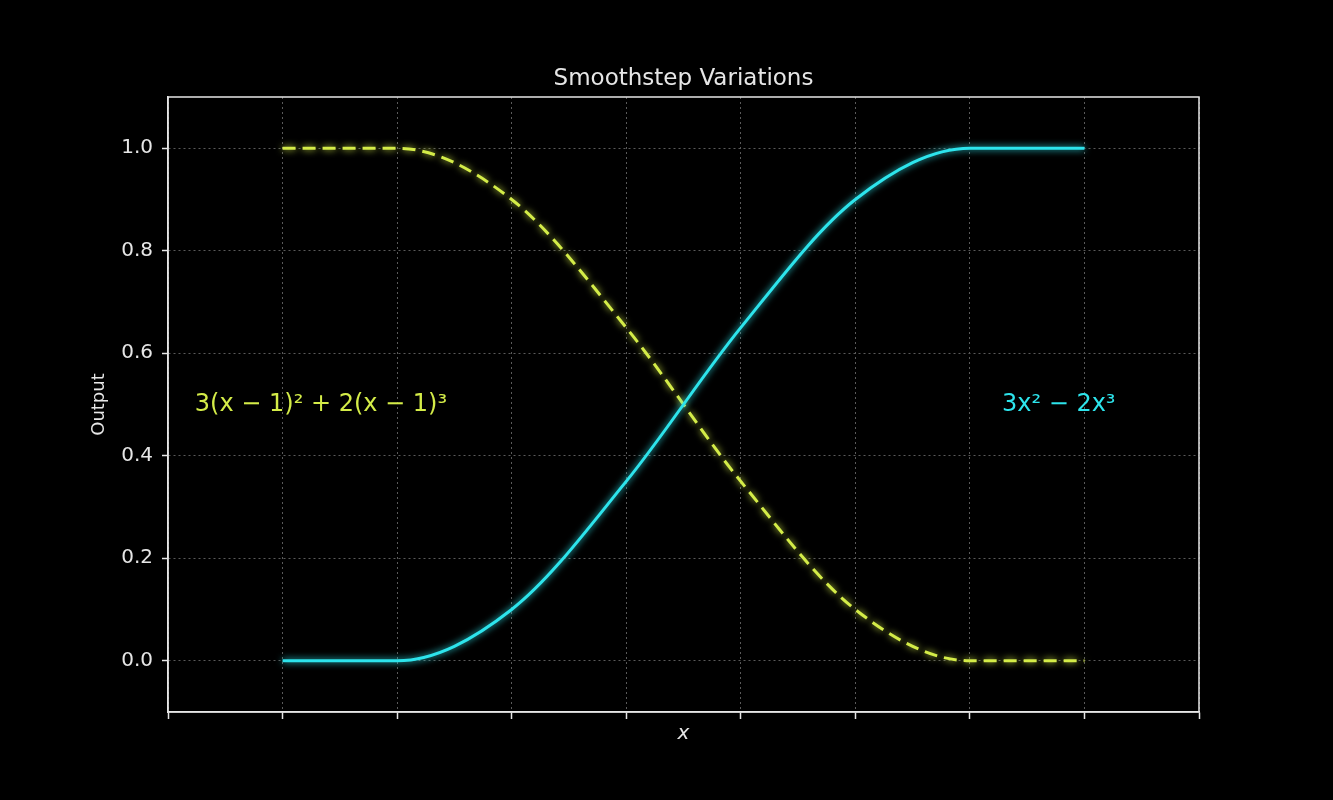 The image size is (1333, 800). What do you see at coordinates (137, 146) in the screenshot?
I see `y-tick-label: 1.0` at bounding box center [137, 146].